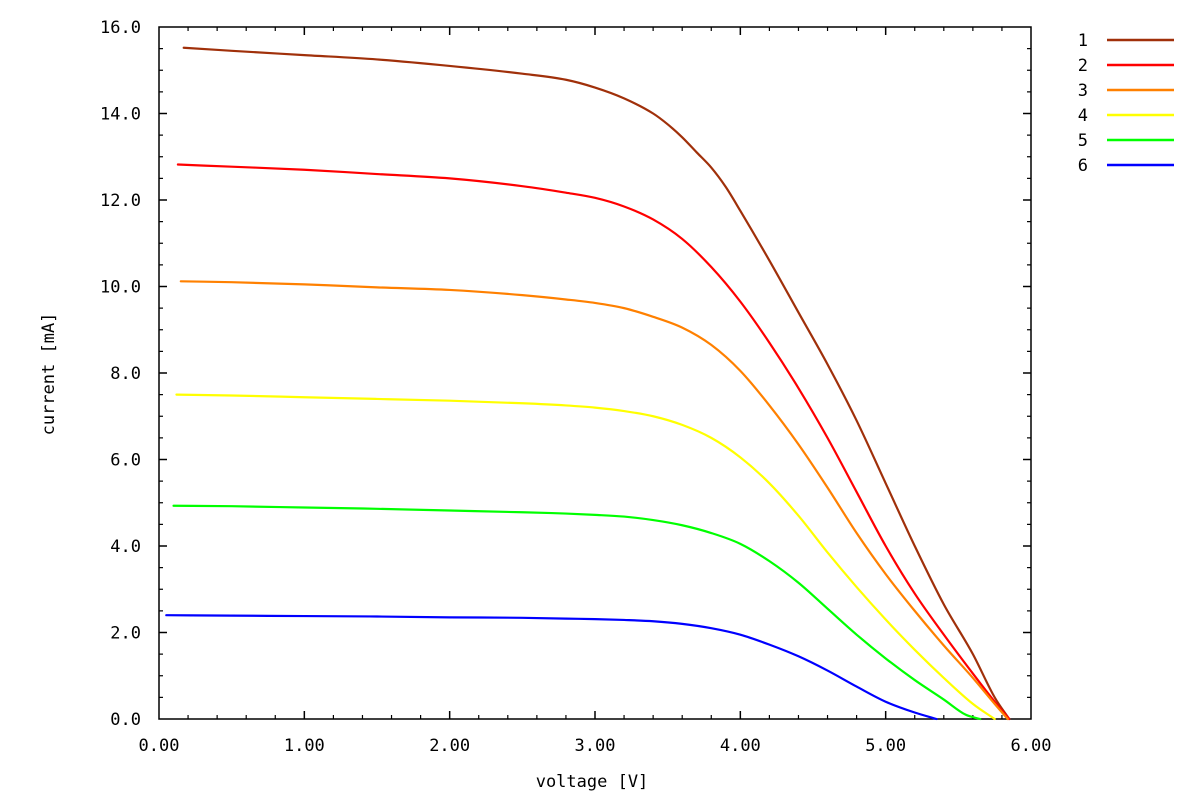  What do you see at coordinates (1126, 103) in the screenshot?
I see `legend: 1 2 3 4 5 6` at bounding box center [1126, 103].